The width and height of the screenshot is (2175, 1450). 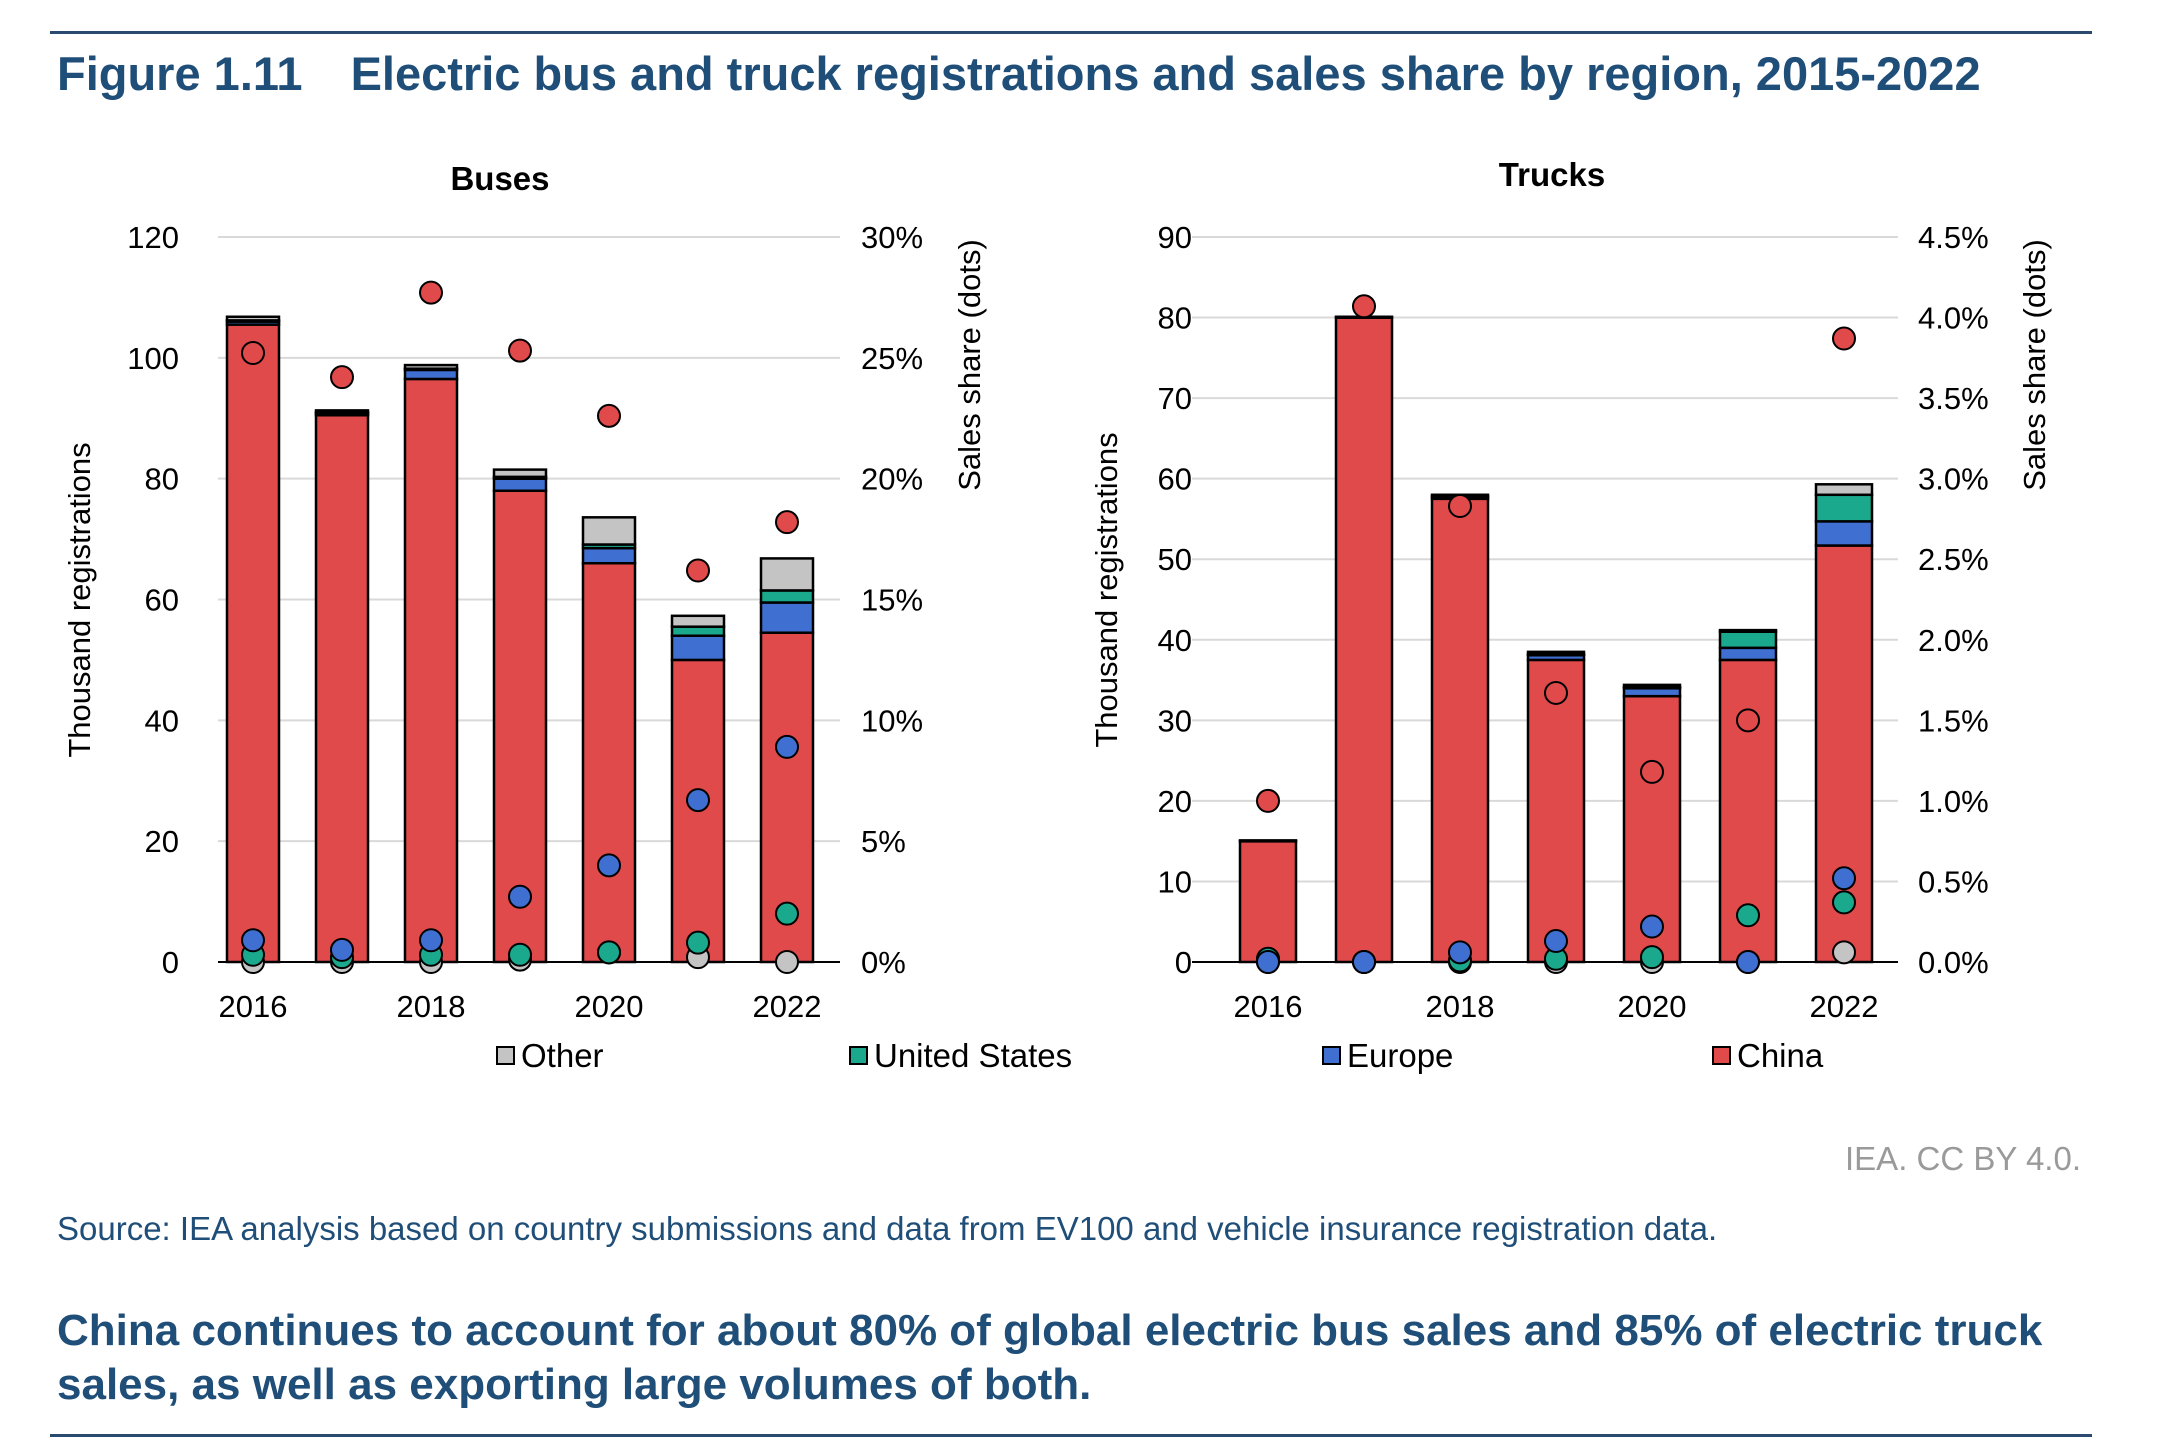 I want to click on legend-label-other: Other, so click(x=562, y=1055).